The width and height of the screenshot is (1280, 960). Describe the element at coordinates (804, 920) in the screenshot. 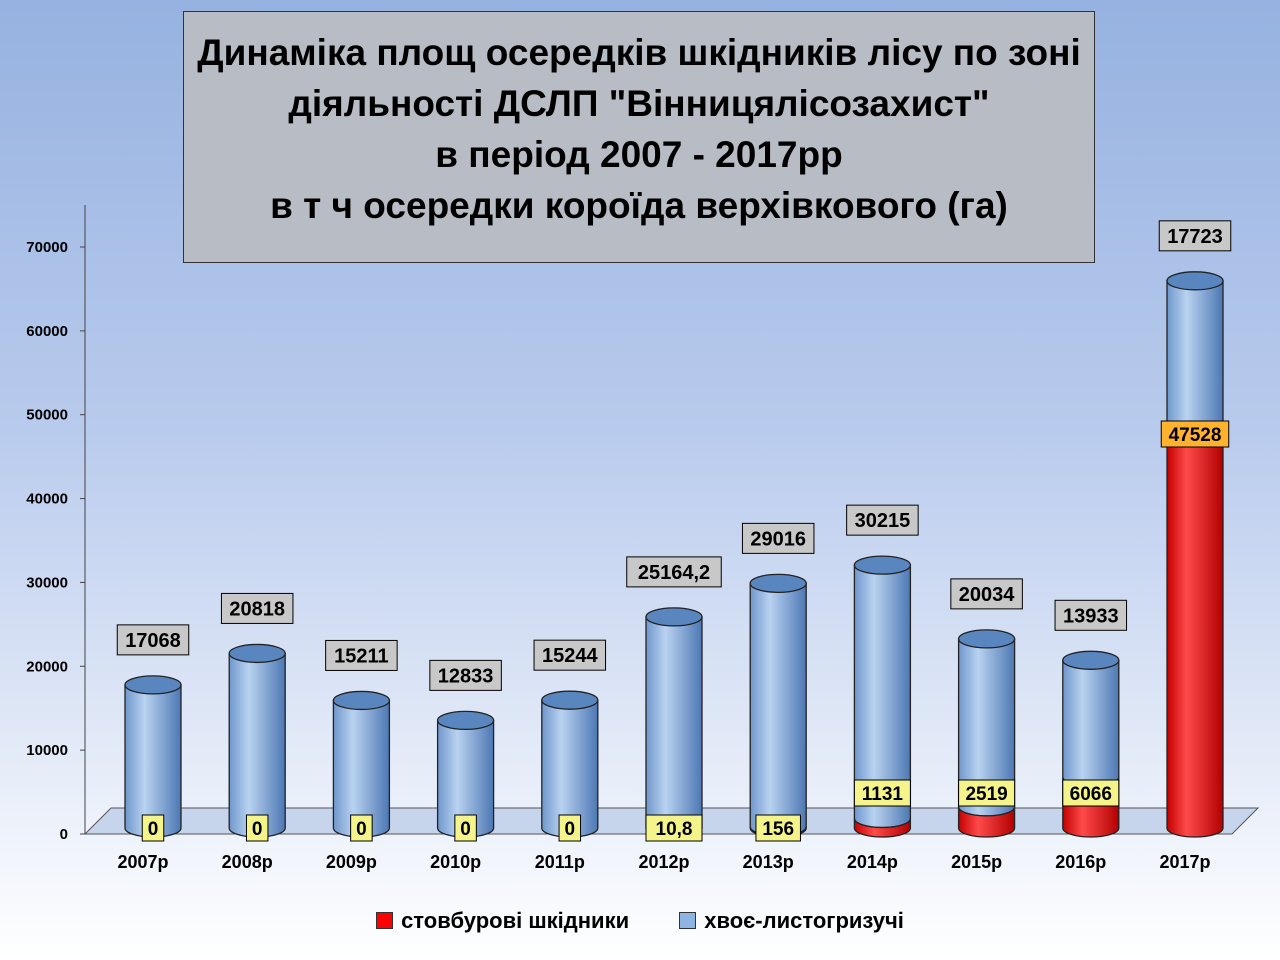

I see `legend-label: хвоє-листогризучі` at that location.